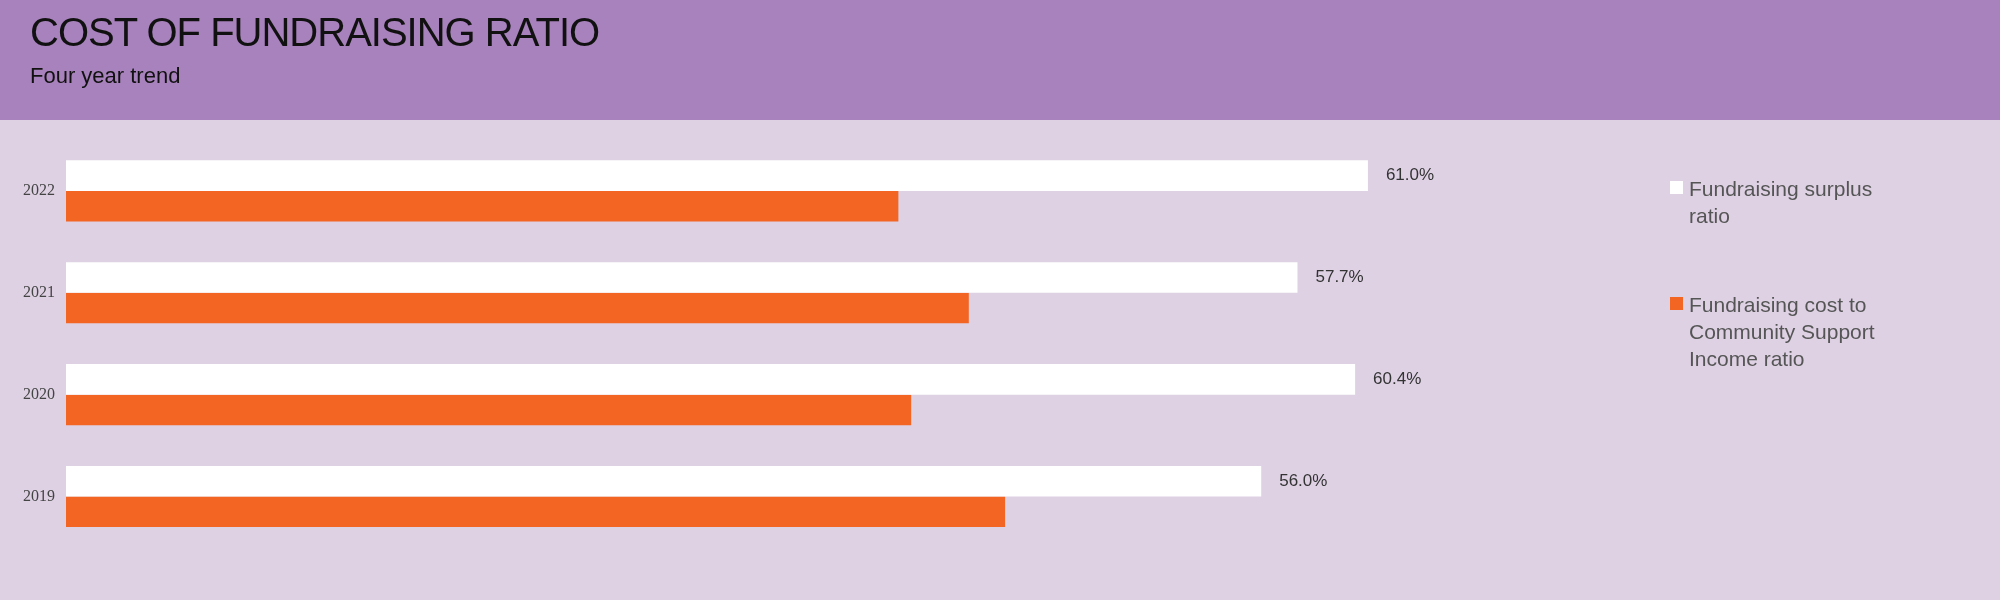  I want to click on y-tick-label: 2022, so click(39, 190).